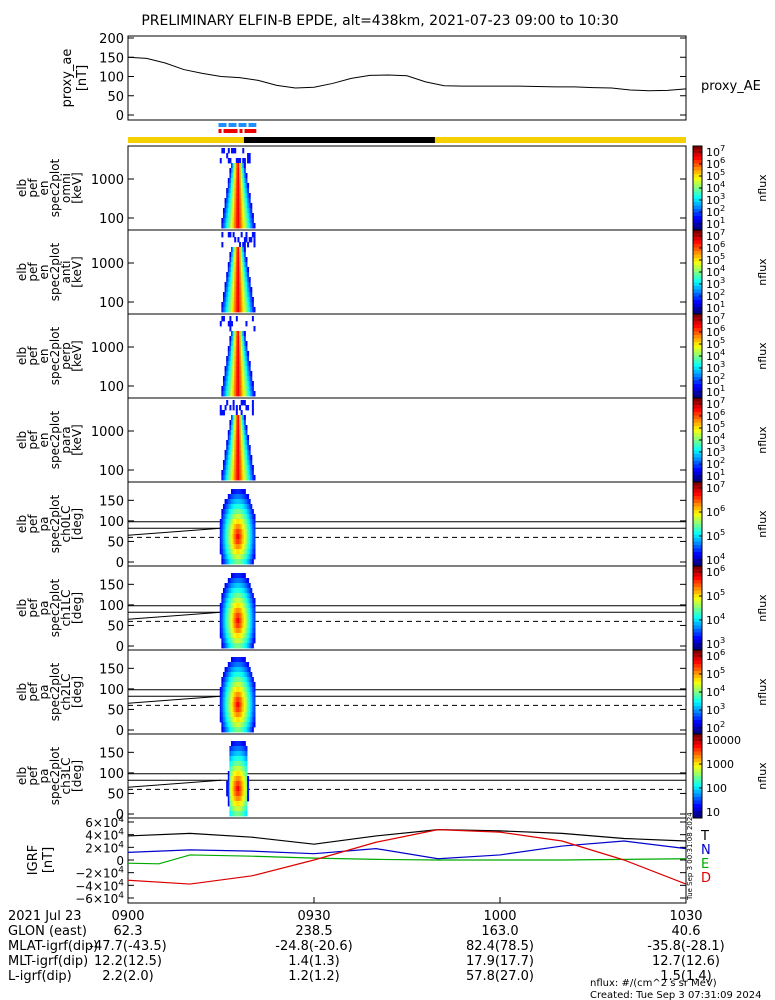 Image resolution: width=775 pixels, height=1000 pixels. What do you see at coordinates (762, 524) in the screenshot?
I see `colorbar-label: nflux` at bounding box center [762, 524].